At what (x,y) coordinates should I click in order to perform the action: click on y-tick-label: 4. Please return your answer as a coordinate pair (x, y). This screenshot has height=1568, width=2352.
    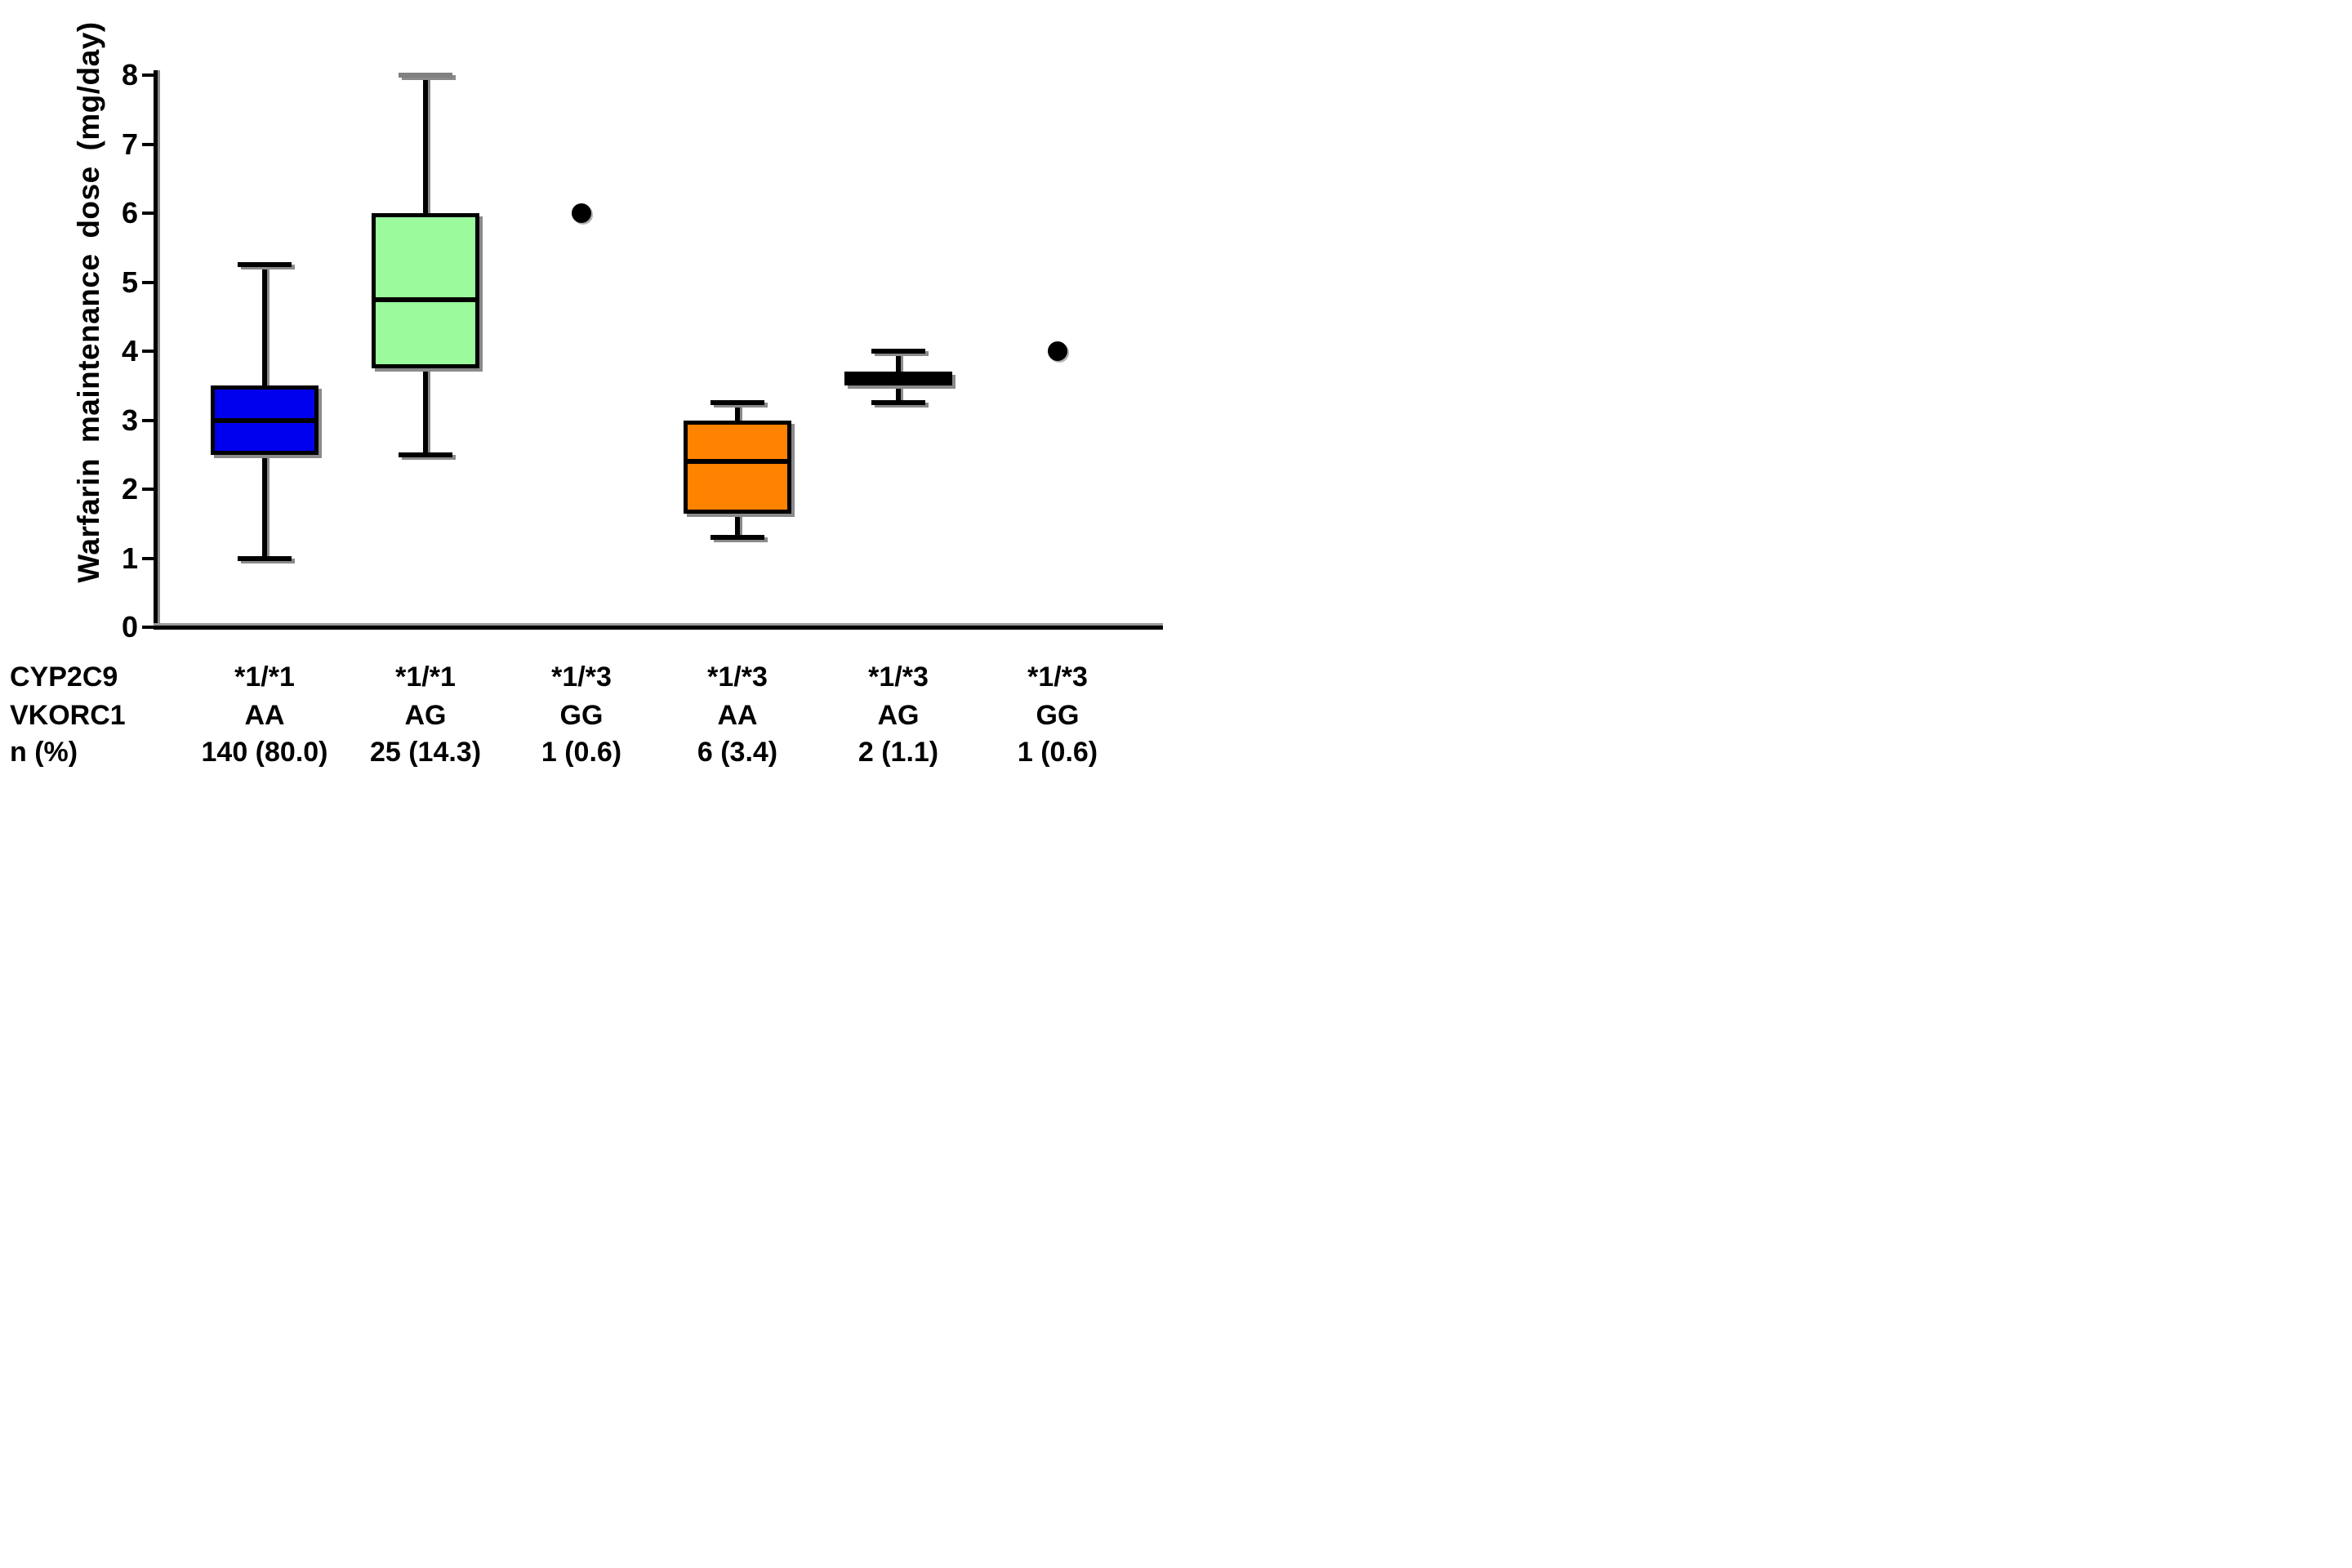
    Looking at the image, I should click on (129, 351).